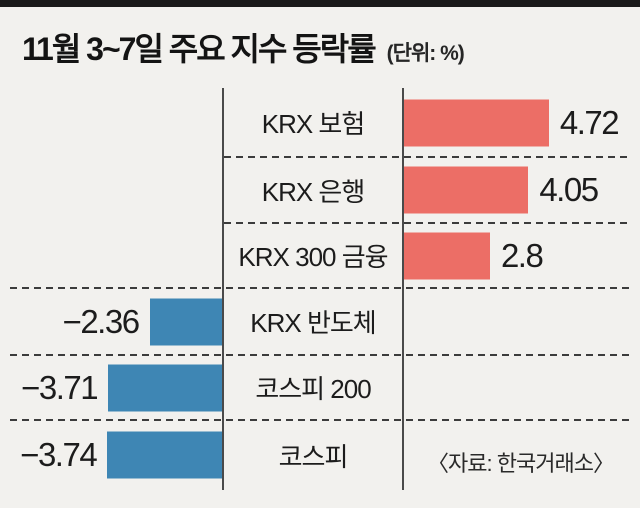  What do you see at coordinates (199, 49) in the screenshot?
I see `chart-title: 11월 3~7일 주요 지수 등락률` at bounding box center [199, 49].